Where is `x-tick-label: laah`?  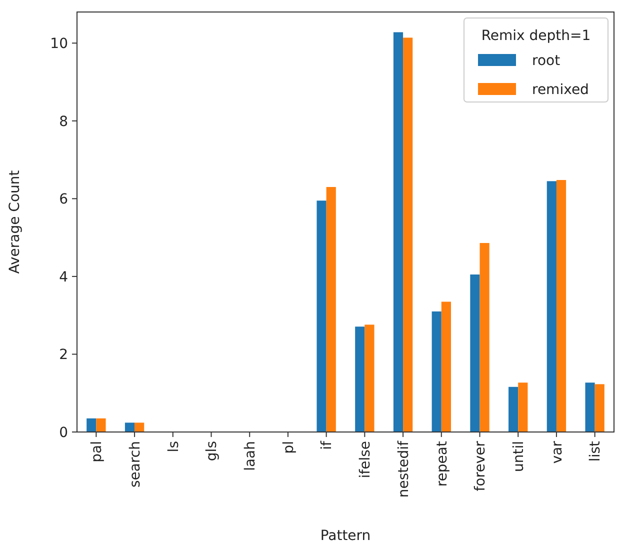
x-tick-label: laah is located at coordinates (250, 456).